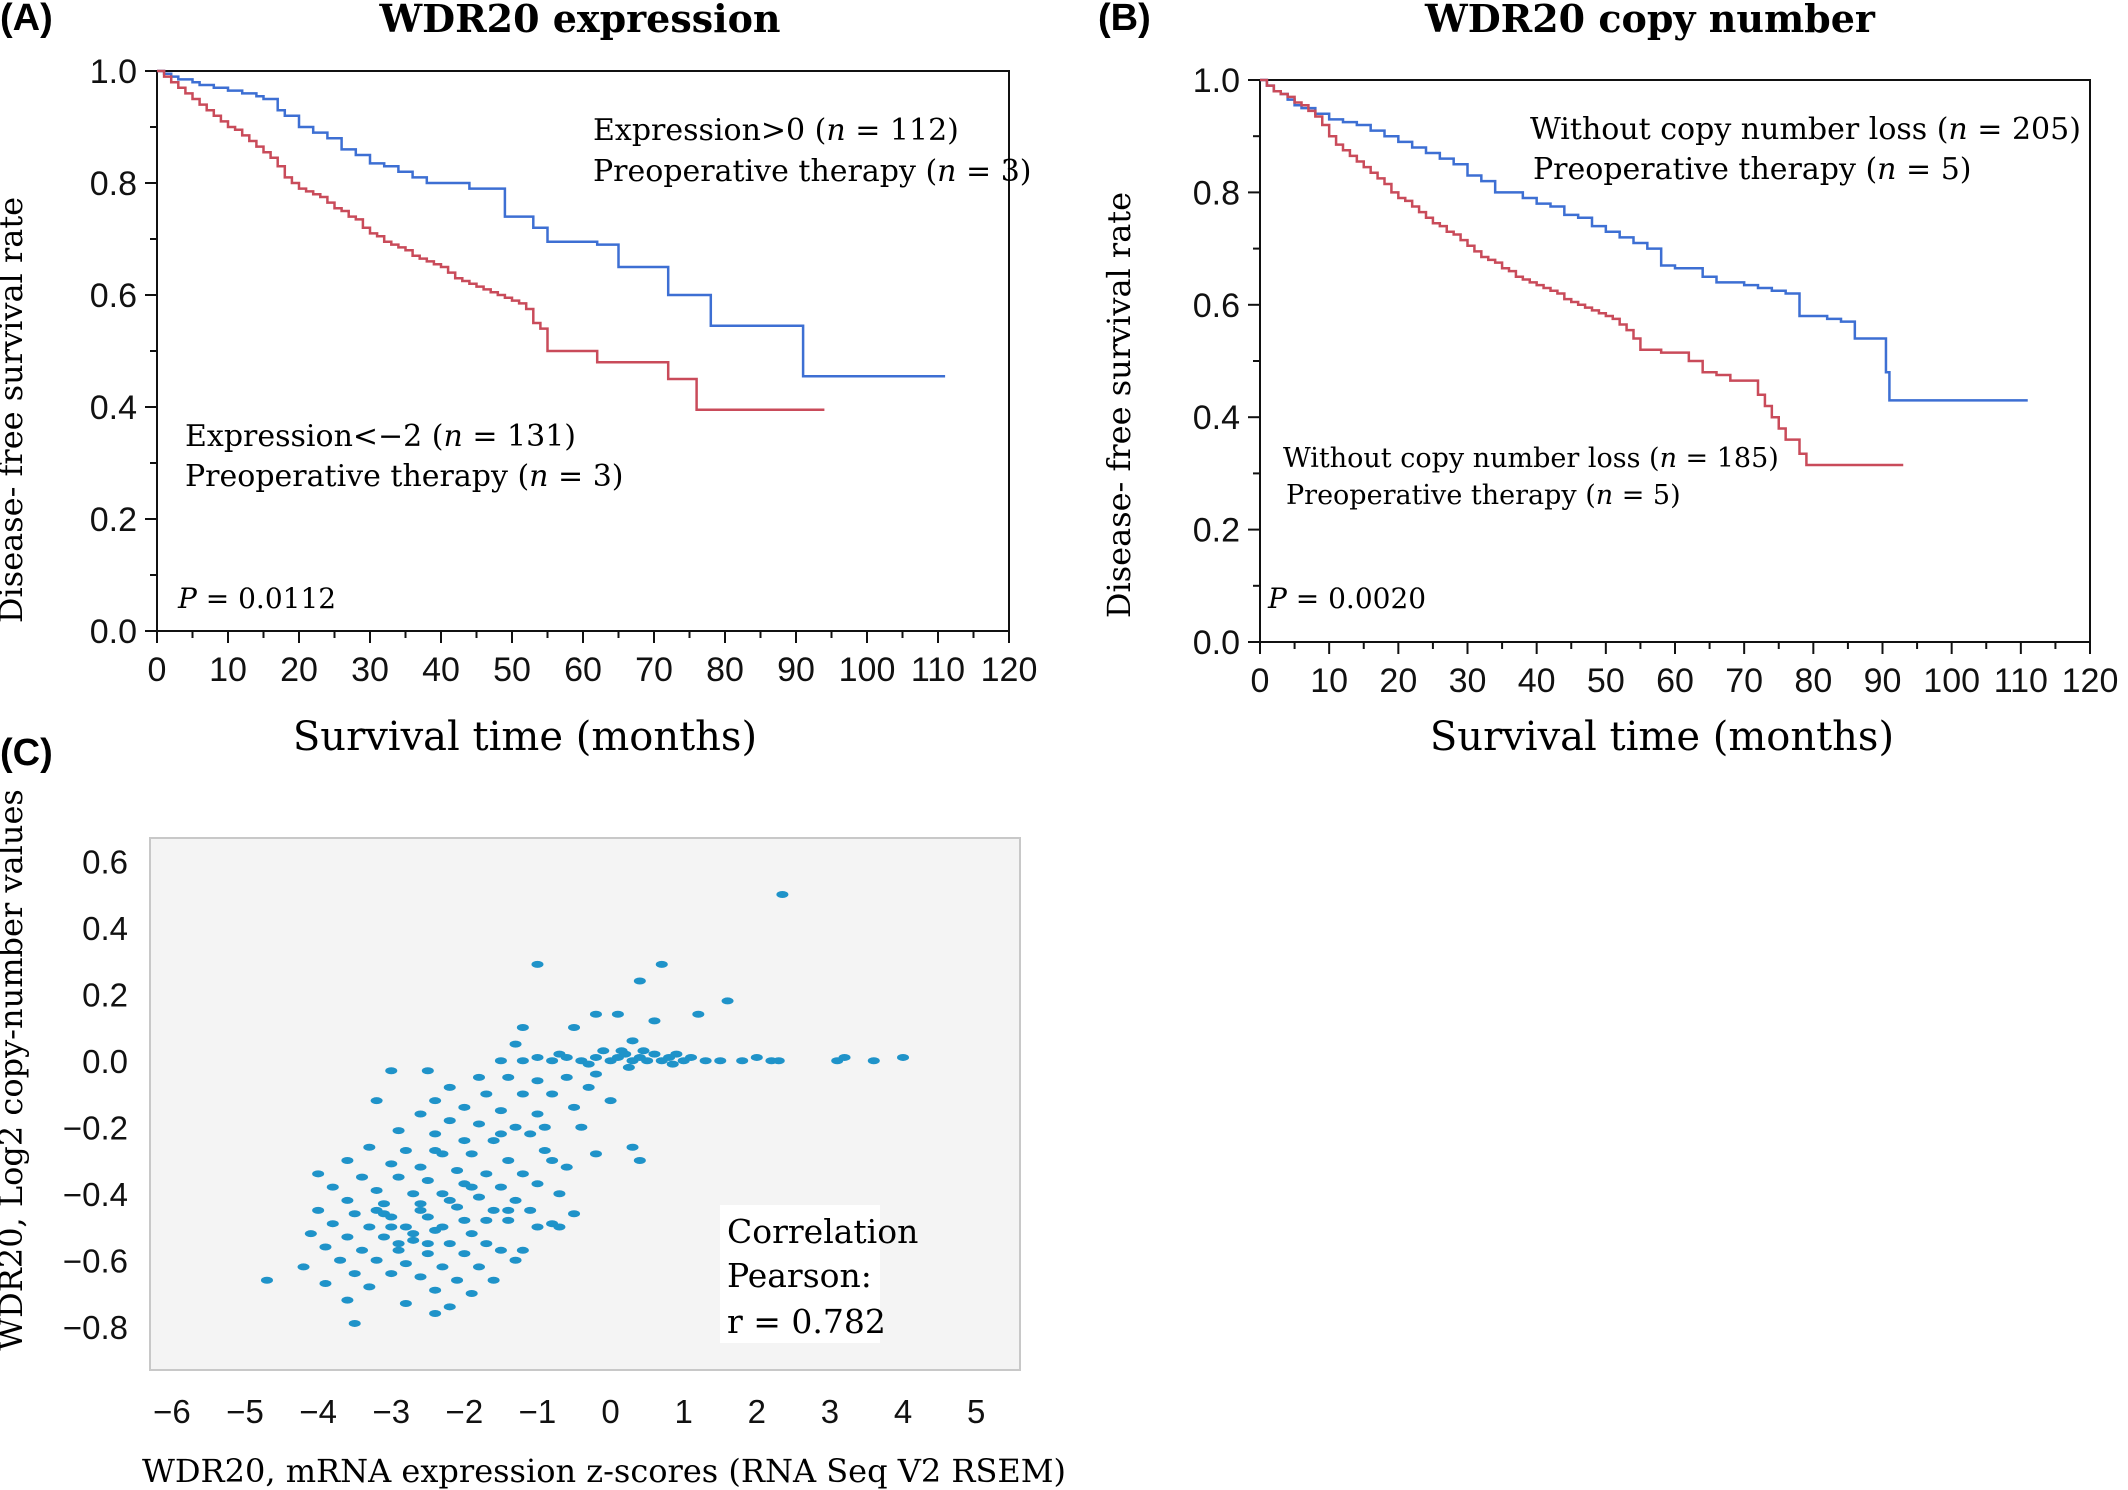 The height and width of the screenshot is (1490, 2128). What do you see at coordinates (512, 670) in the screenshot?
I see `x-tick-label: 50` at bounding box center [512, 670].